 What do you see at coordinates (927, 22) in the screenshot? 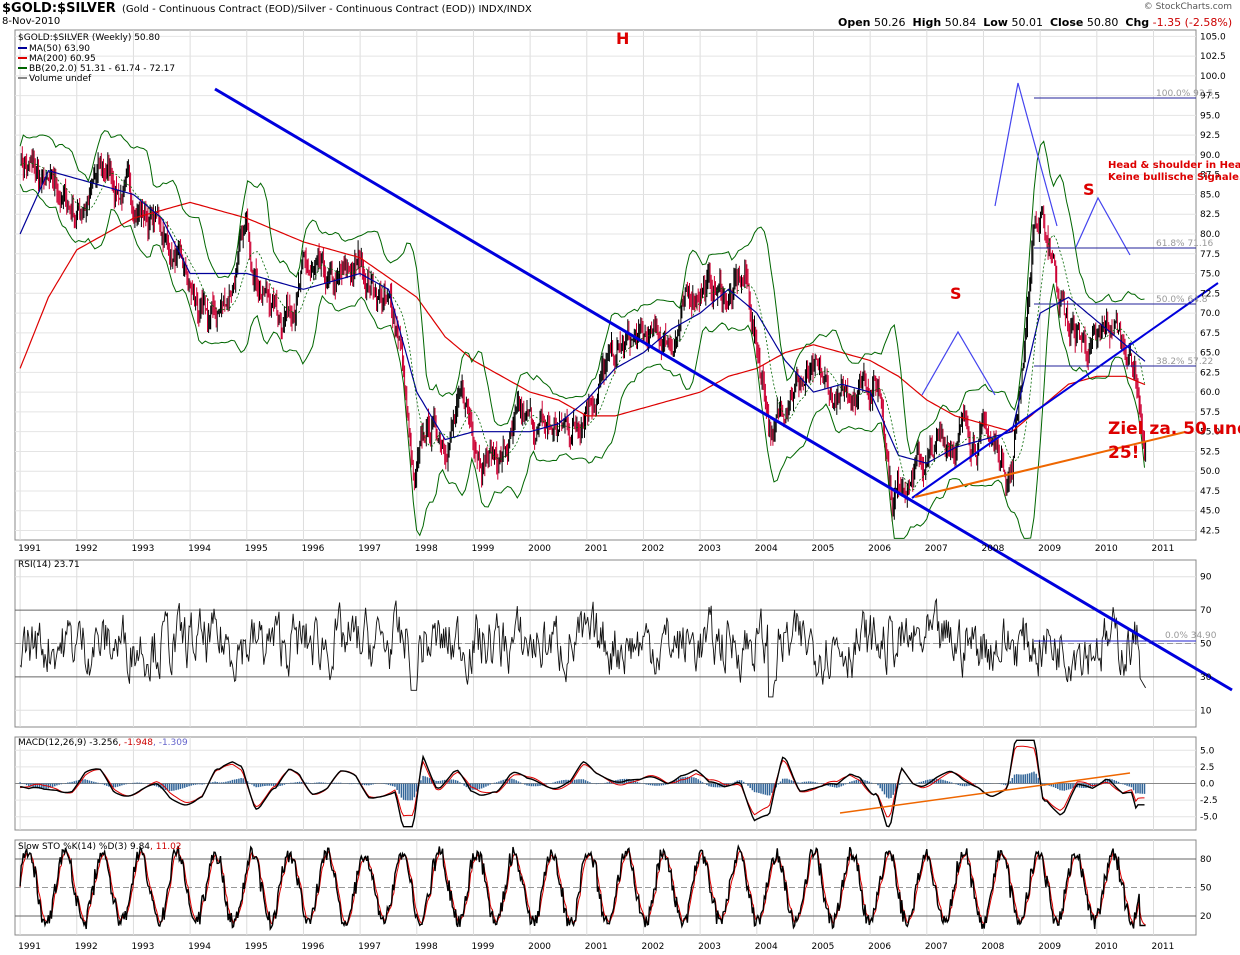
I see `high-label: High` at bounding box center [927, 22].